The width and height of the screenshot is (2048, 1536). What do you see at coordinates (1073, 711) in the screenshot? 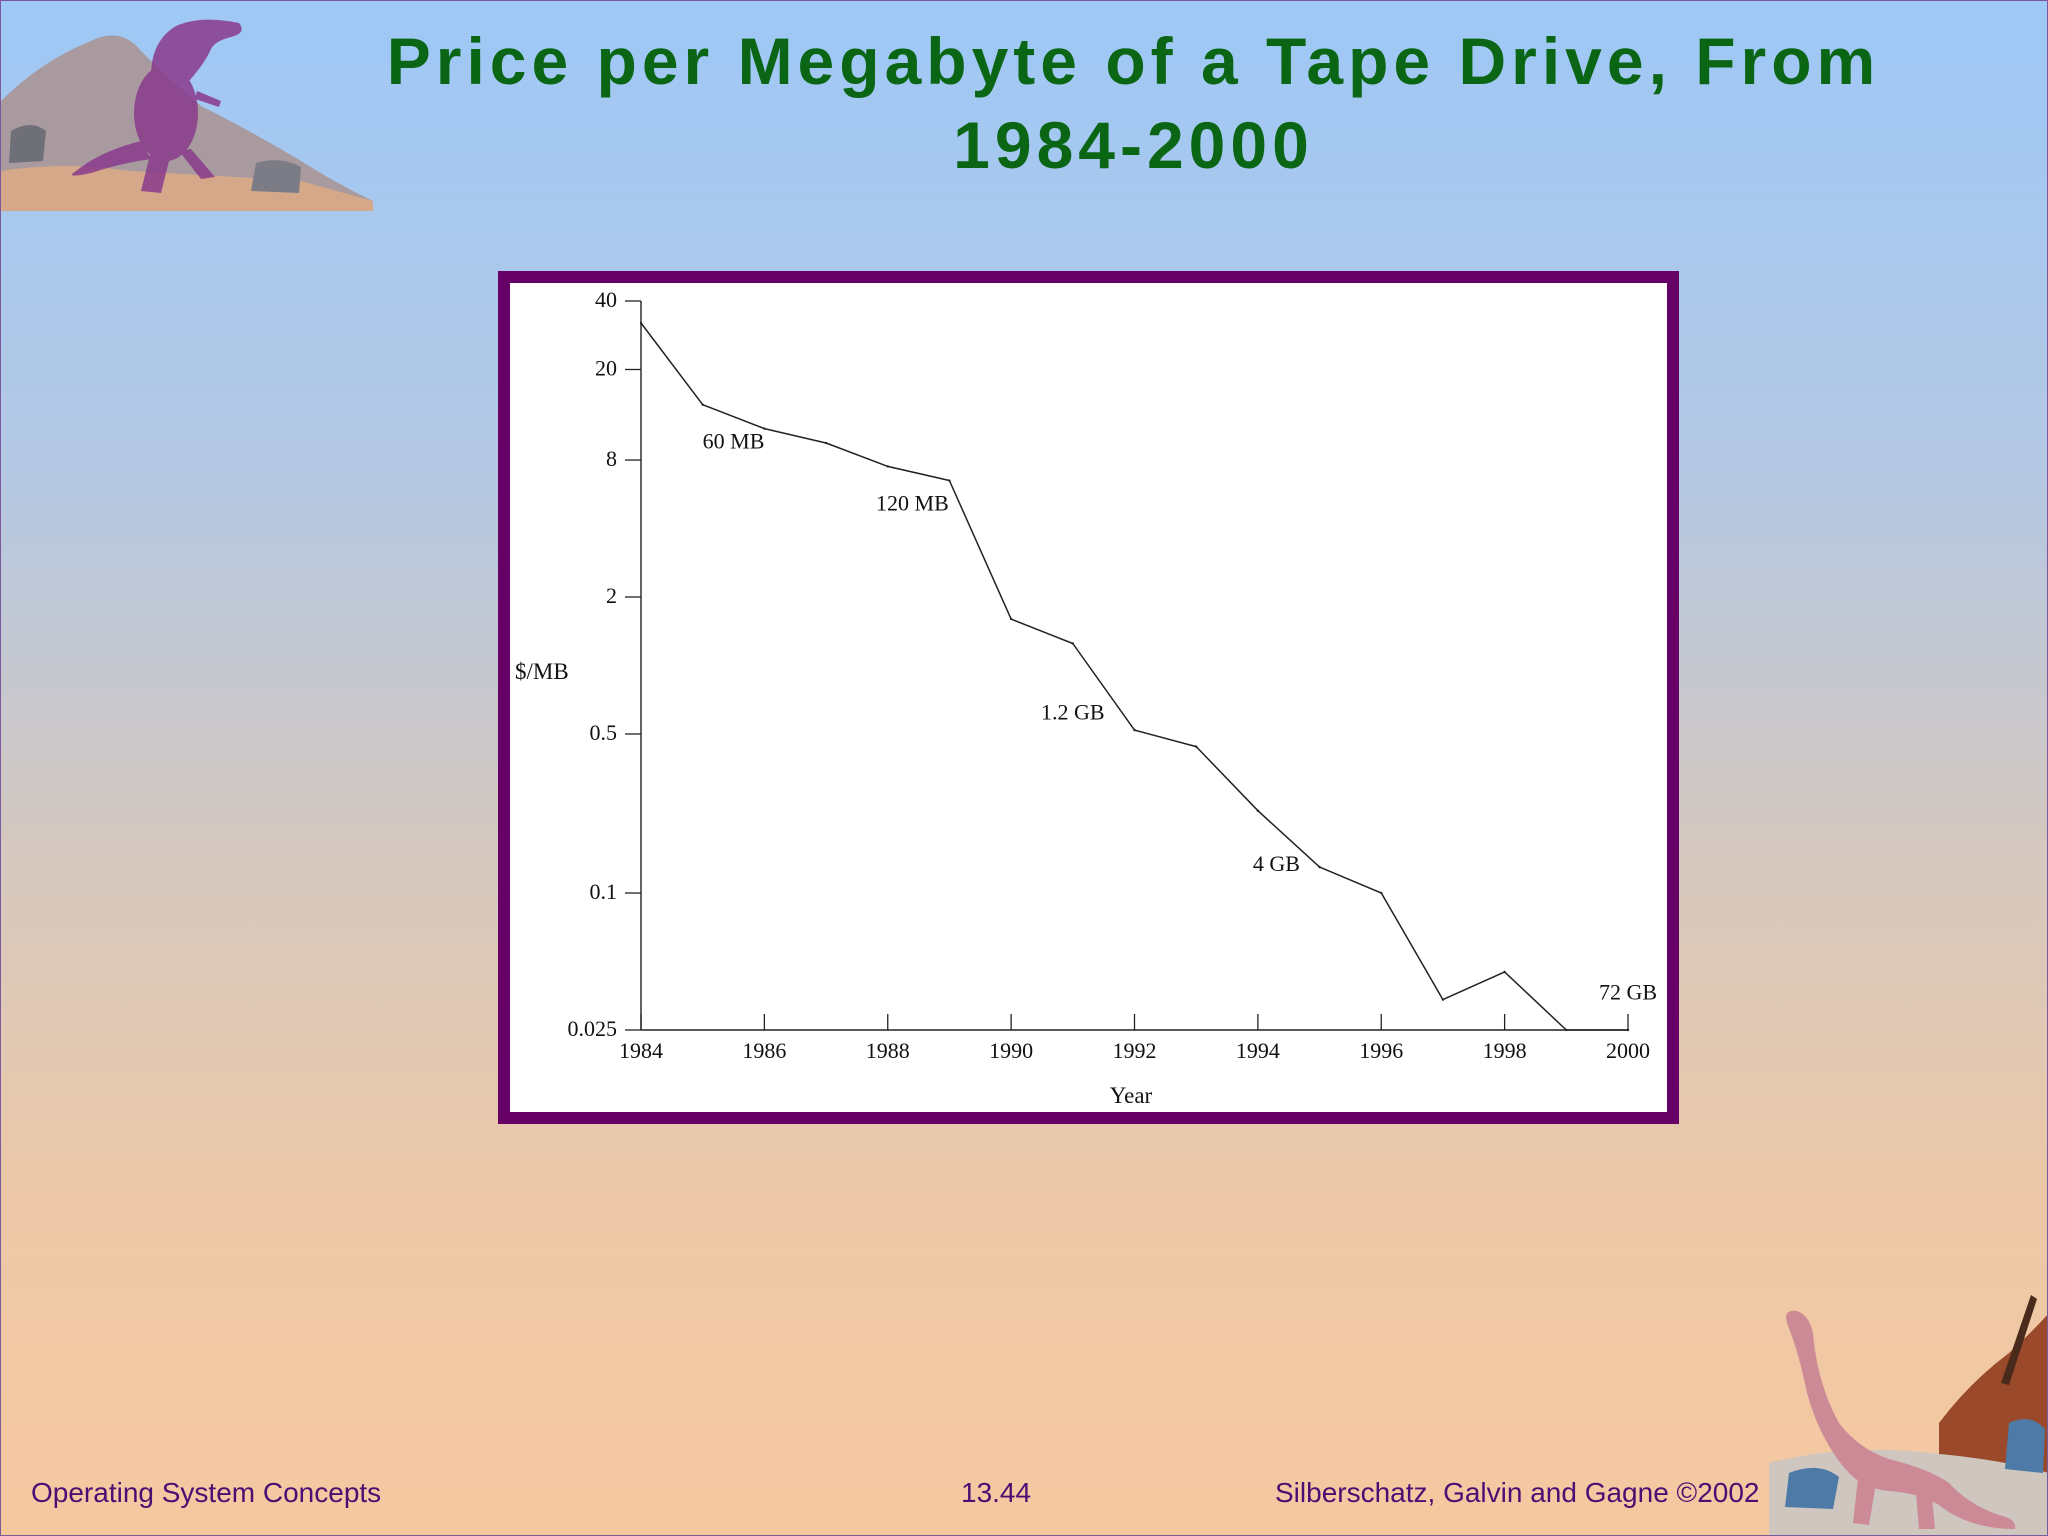
I see `capacity-annotation: 1.2 GB` at bounding box center [1073, 711].